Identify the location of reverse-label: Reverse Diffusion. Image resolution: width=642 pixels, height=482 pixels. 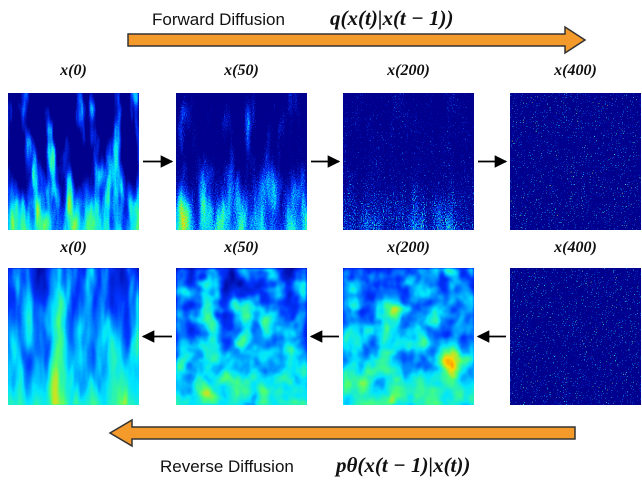
(227, 466).